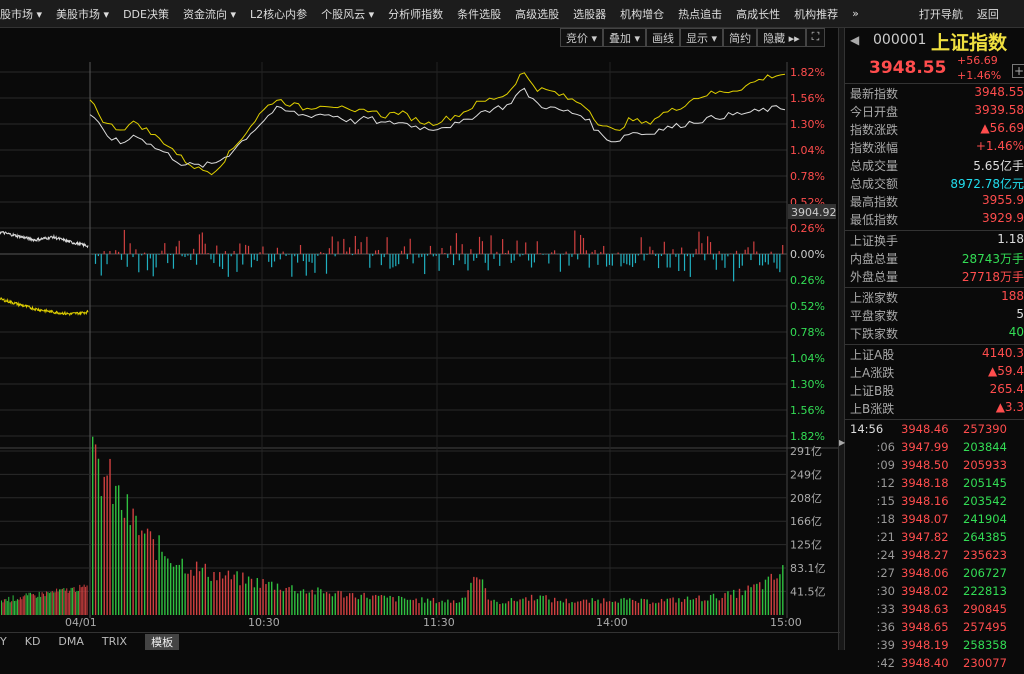 This screenshot has height=674, width=1024. What do you see at coordinates (642, 14) in the screenshot?
I see `menu-item: 机构增仓` at bounding box center [642, 14].